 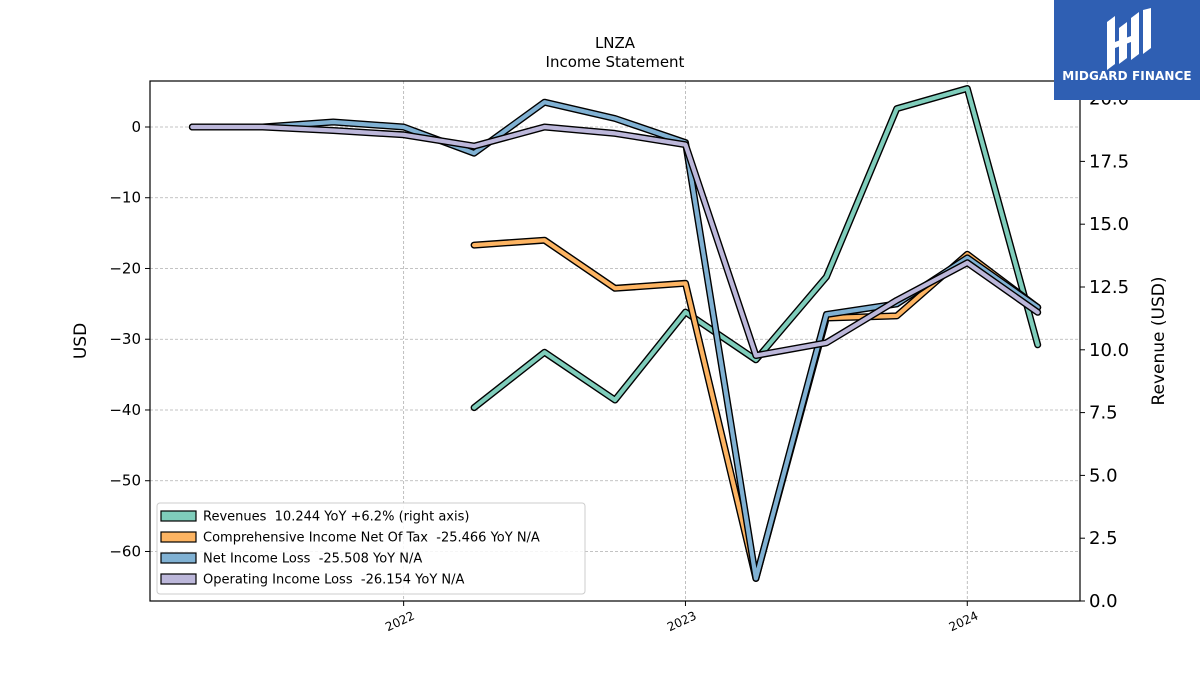 I want to click on legend-label-net-income-loss: Net Income Loss -25.508 YoY N/A, so click(x=312, y=559).